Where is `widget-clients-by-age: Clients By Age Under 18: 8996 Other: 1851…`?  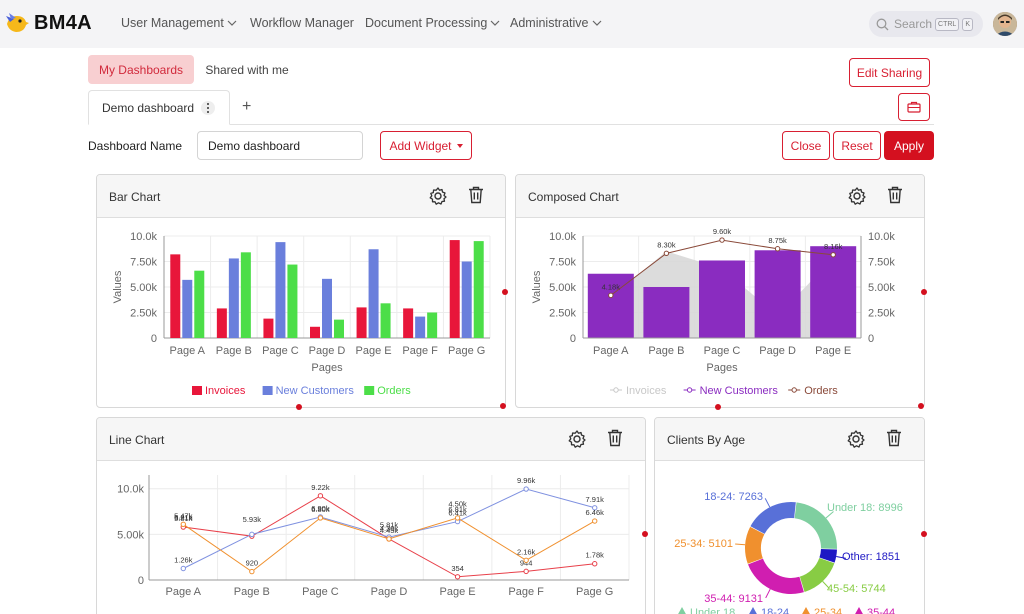 widget-clients-by-age: Clients By Age Under 18: 8996 Other: 1851… is located at coordinates (789, 515).